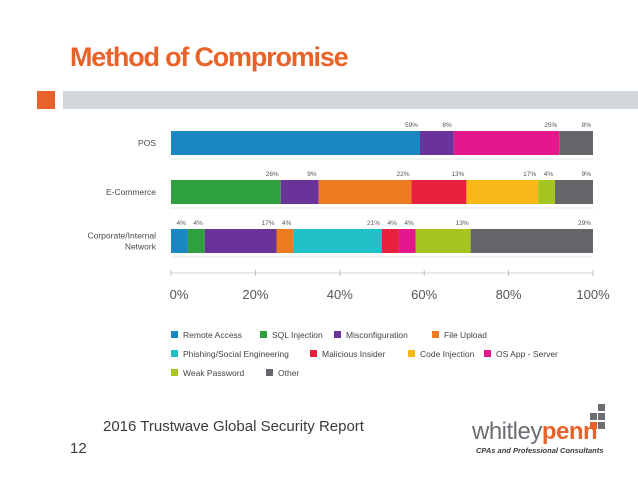 This screenshot has height=479, width=638. What do you see at coordinates (377, 335) in the screenshot?
I see `legend-label: Misconfiguration` at bounding box center [377, 335].